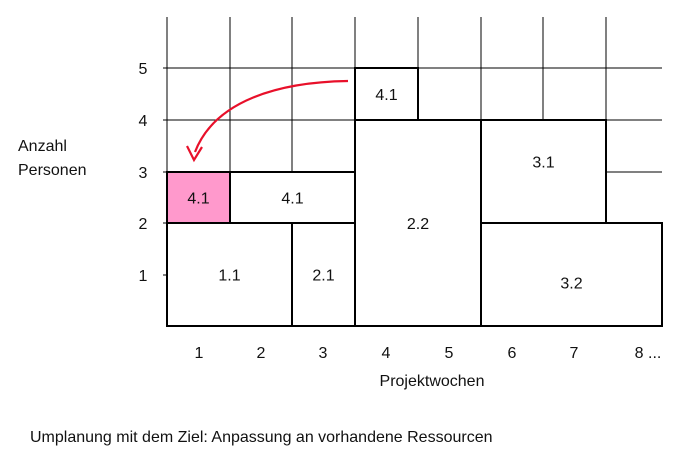  Describe the element at coordinates (323, 276) in the screenshot. I see `task-label: 2.1` at that location.